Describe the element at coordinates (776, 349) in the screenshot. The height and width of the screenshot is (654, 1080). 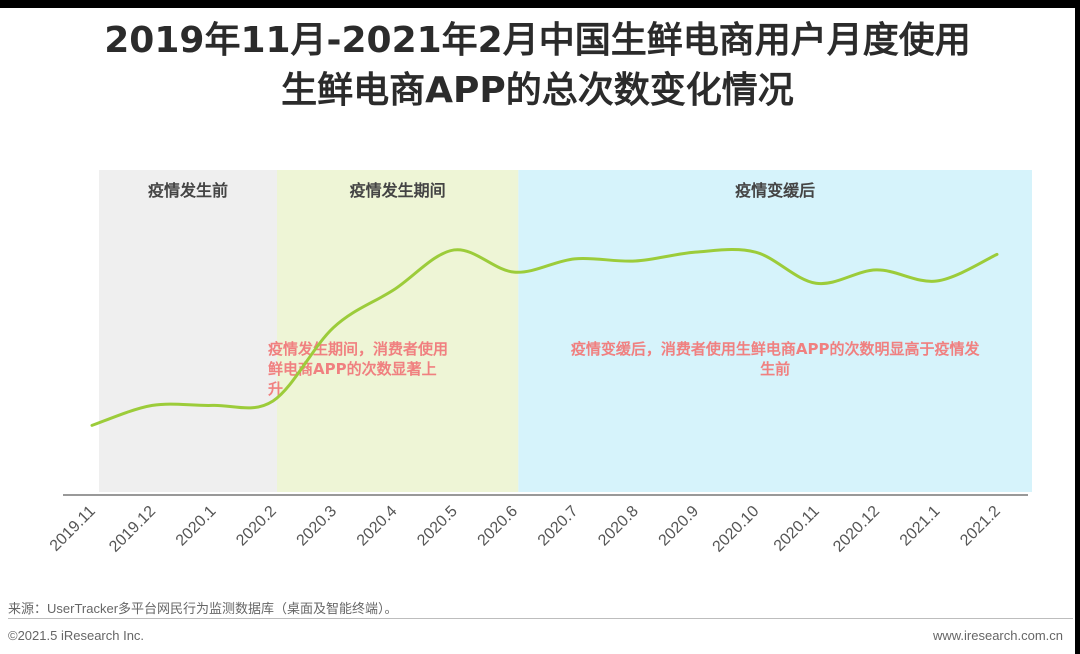
I see `annotation-2-line-1: 疫情变缓后，消费者使用生鲜电商APP的次数明显高于疫情发` at that location.